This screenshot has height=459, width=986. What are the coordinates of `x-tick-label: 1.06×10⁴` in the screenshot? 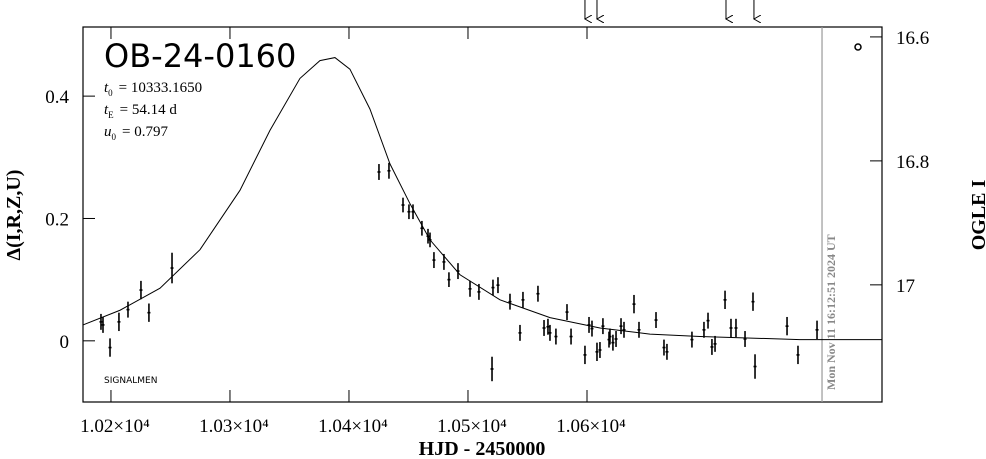 It's located at (591, 426).